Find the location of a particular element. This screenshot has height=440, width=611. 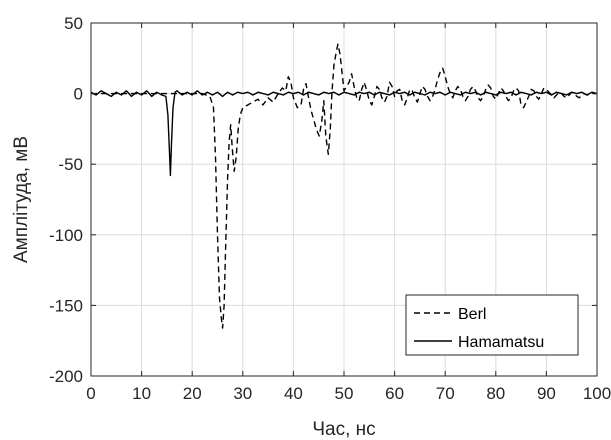

y-tick-label: -150 is located at coordinates (66, 305).